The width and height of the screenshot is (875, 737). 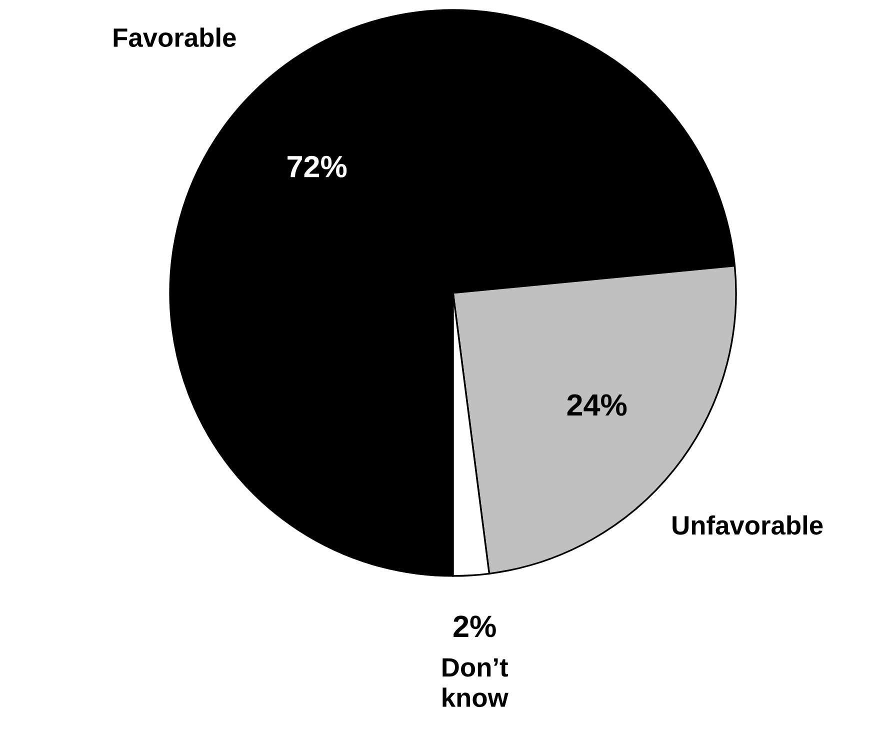 I want to click on slice-label: Don’t know, so click(x=475, y=683).